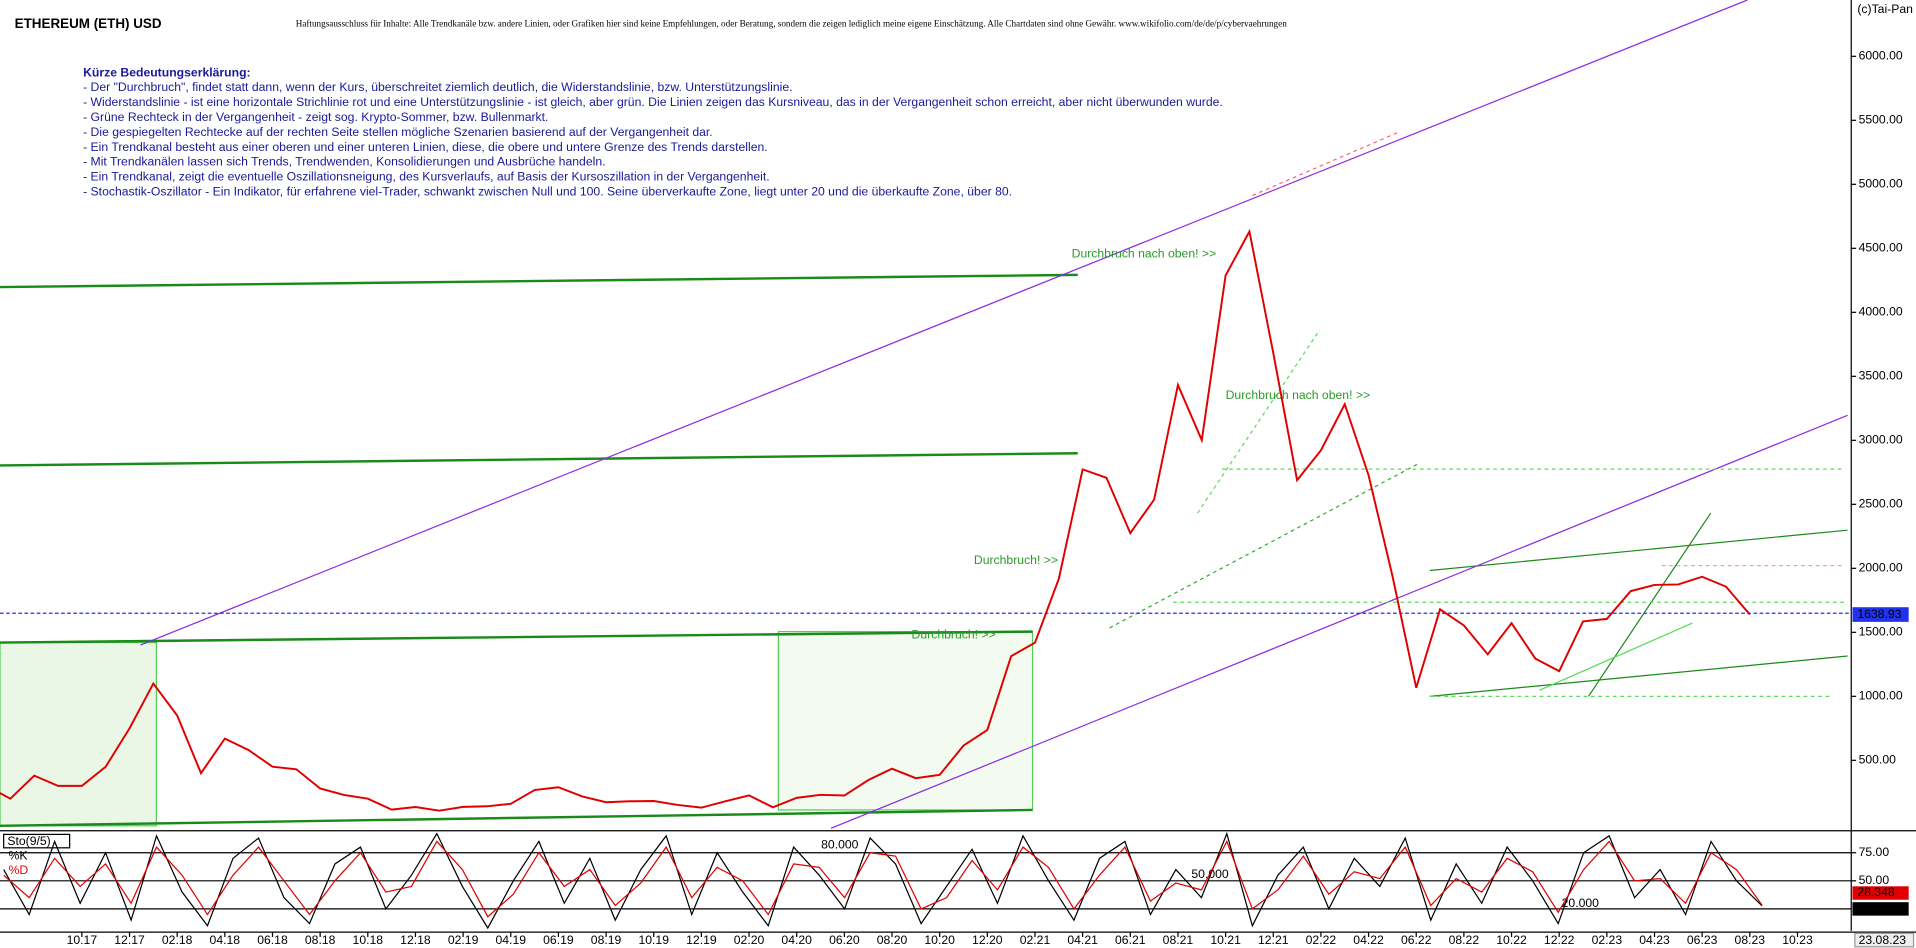  What do you see at coordinates (1559, 940) in the screenshot?
I see `x-tick-label: 12.22` at bounding box center [1559, 940].